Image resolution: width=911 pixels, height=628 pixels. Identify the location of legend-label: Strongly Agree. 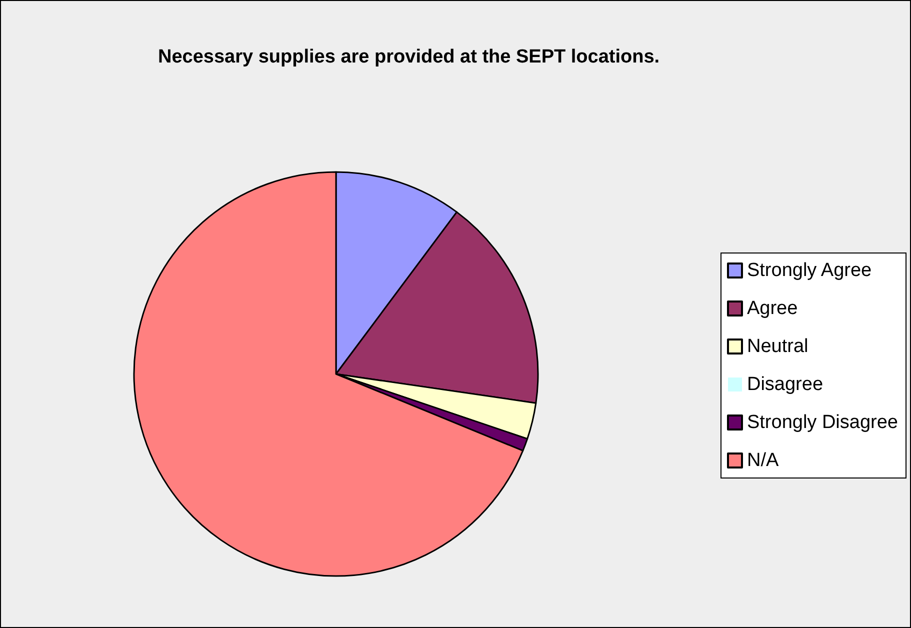
(809, 270).